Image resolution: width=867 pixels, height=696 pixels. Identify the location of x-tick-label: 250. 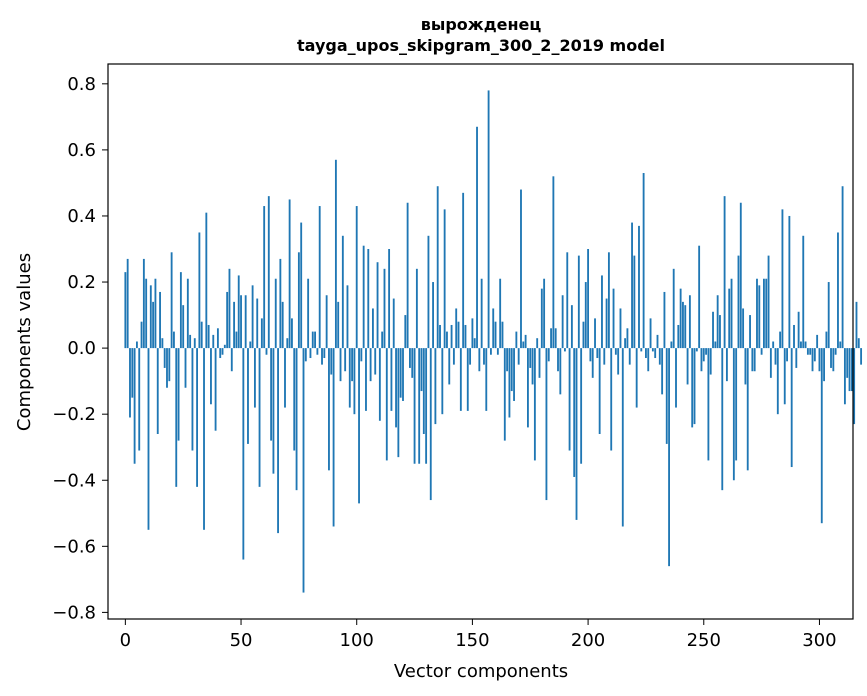
(704, 640).